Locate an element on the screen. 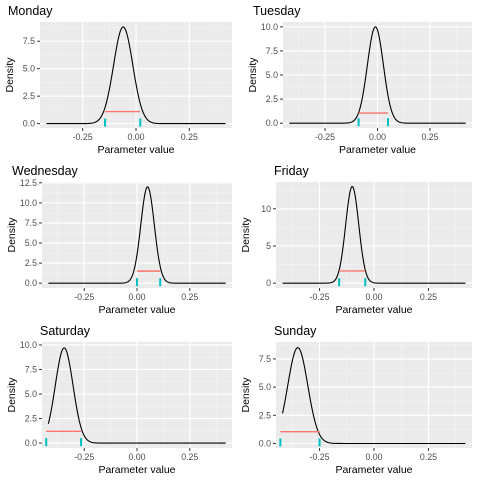  y-tick-label: 0 is located at coordinates (268, 283).